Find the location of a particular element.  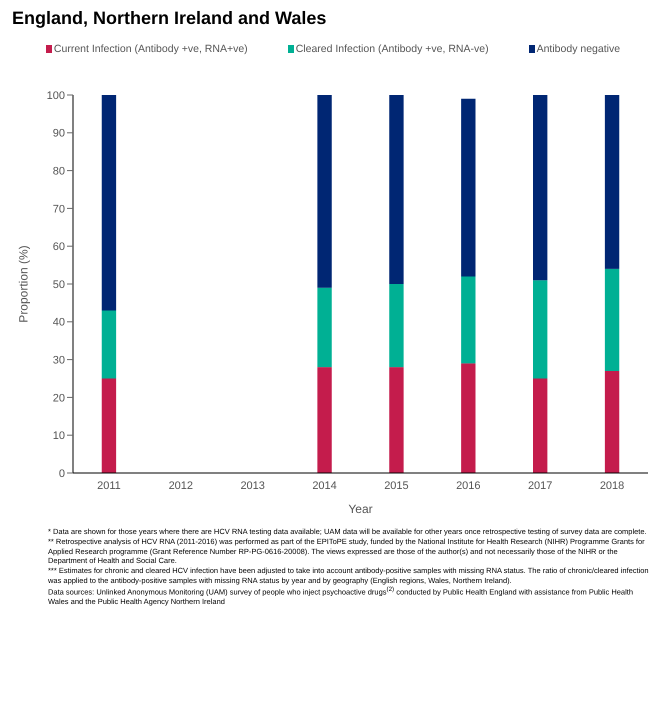

y-tick-label: 70 is located at coordinates (58, 209).